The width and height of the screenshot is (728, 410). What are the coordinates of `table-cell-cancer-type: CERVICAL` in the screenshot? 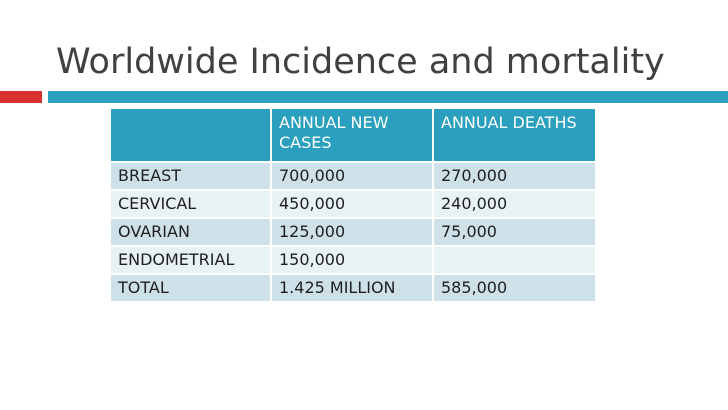 It's located at (190, 204).